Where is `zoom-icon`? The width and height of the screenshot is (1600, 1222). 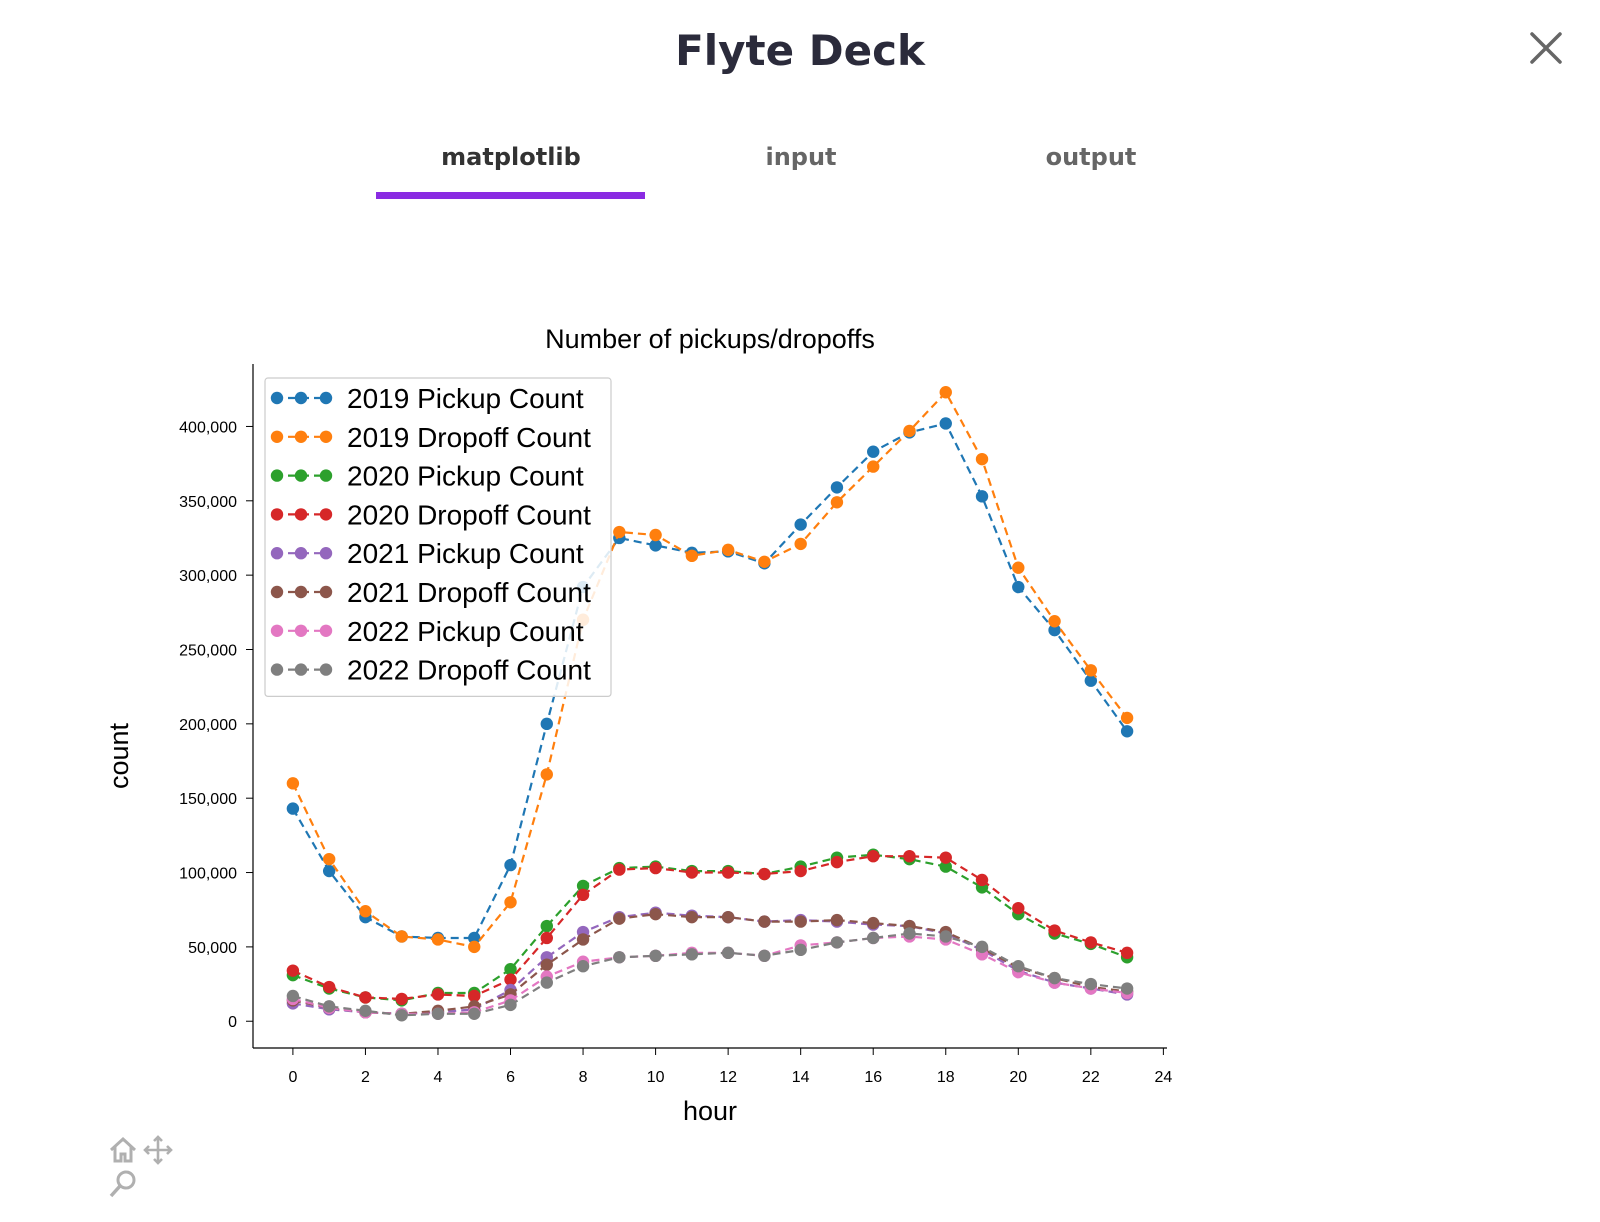
zoom-icon is located at coordinates (123, 1186).